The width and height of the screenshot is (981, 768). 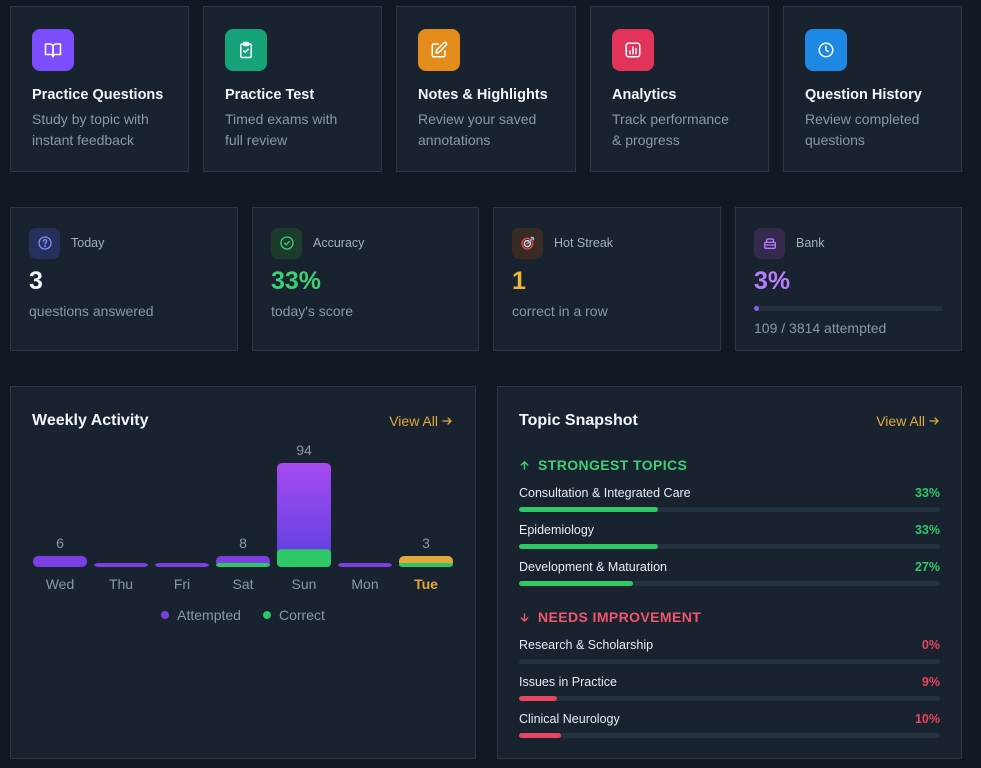 I want to click on stat-label: Bank, so click(x=810, y=243).